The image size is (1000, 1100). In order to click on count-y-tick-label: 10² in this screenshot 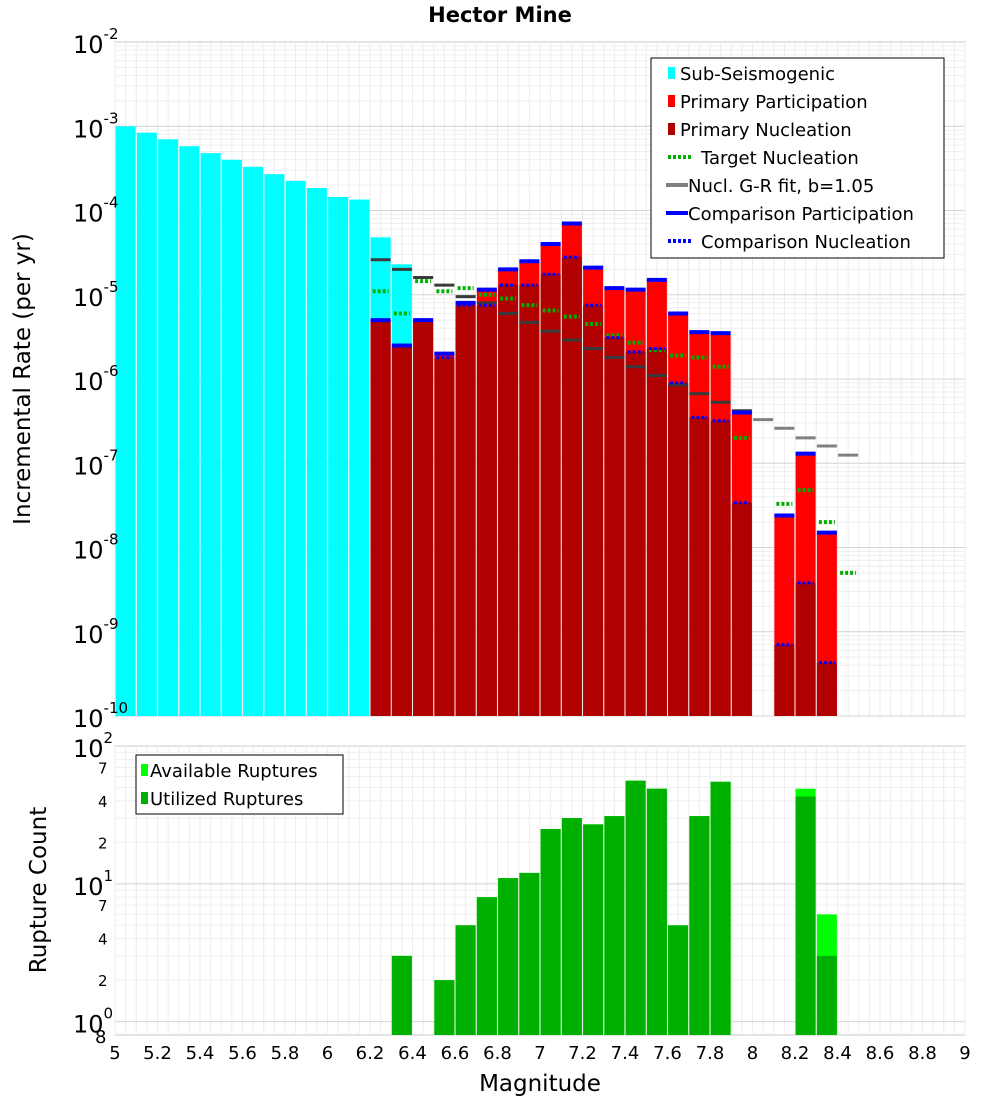, I will do `click(93, 746)`.